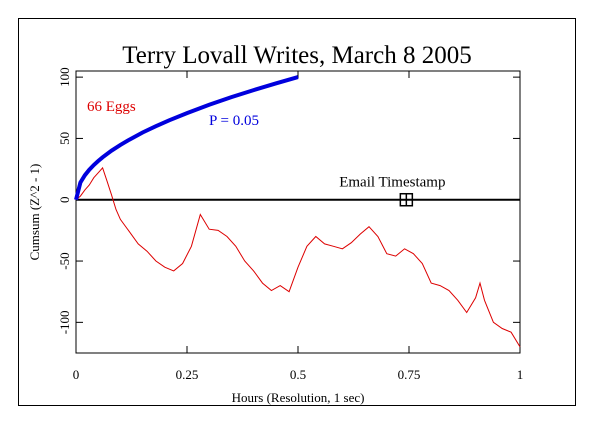 This screenshot has height=427, width=596. Describe the element at coordinates (187, 374) in the screenshot. I see `x-tick-label: 0.25` at that location.